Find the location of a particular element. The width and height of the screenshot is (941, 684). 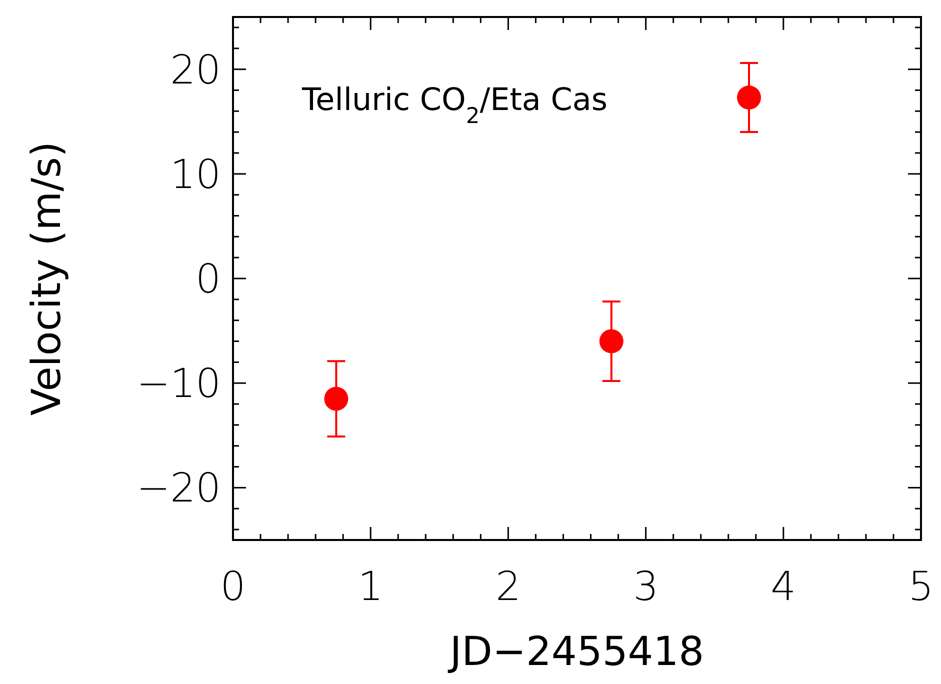

y-tick-label: 10 is located at coordinates (195, 175).